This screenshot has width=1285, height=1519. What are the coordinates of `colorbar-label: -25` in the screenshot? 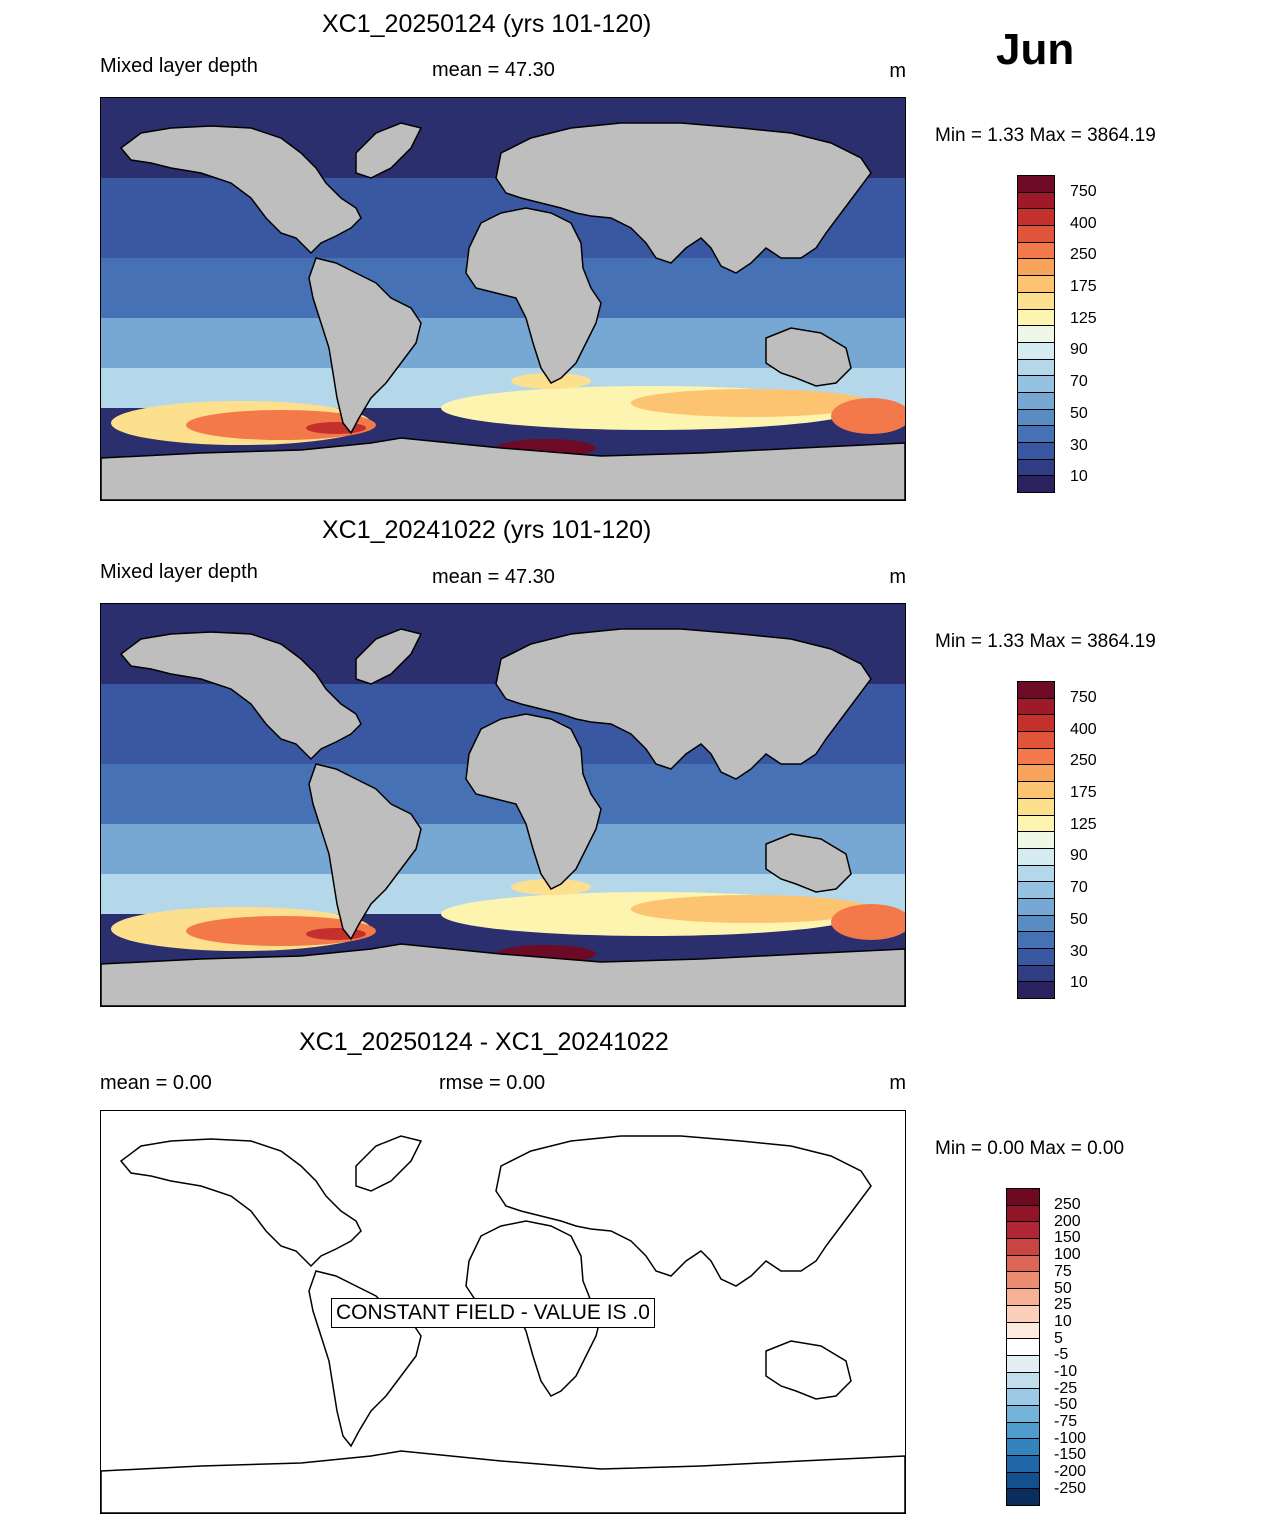 It's located at (1066, 1388).